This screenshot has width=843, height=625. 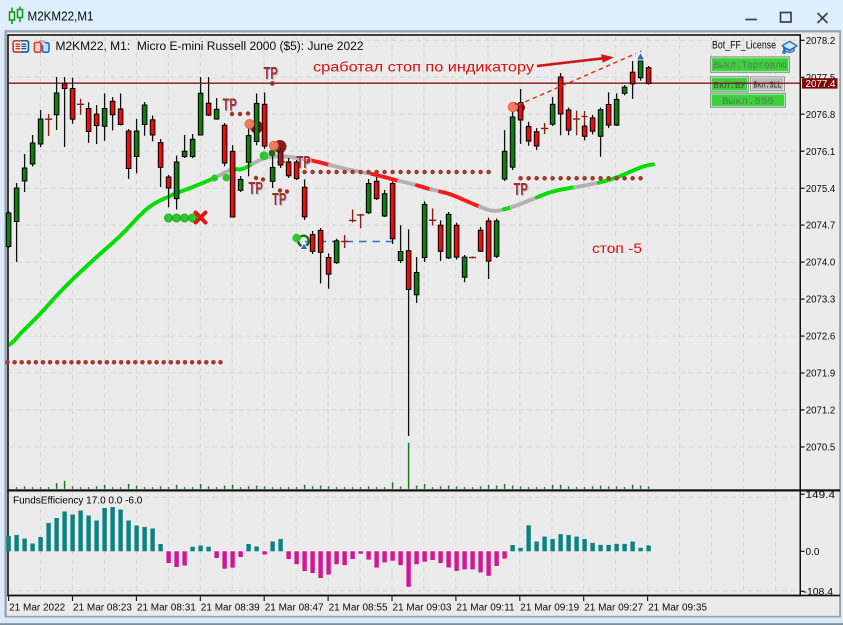 What do you see at coordinates (821, 189) in the screenshot?
I see `svg-text: 2075.4` at bounding box center [821, 189].